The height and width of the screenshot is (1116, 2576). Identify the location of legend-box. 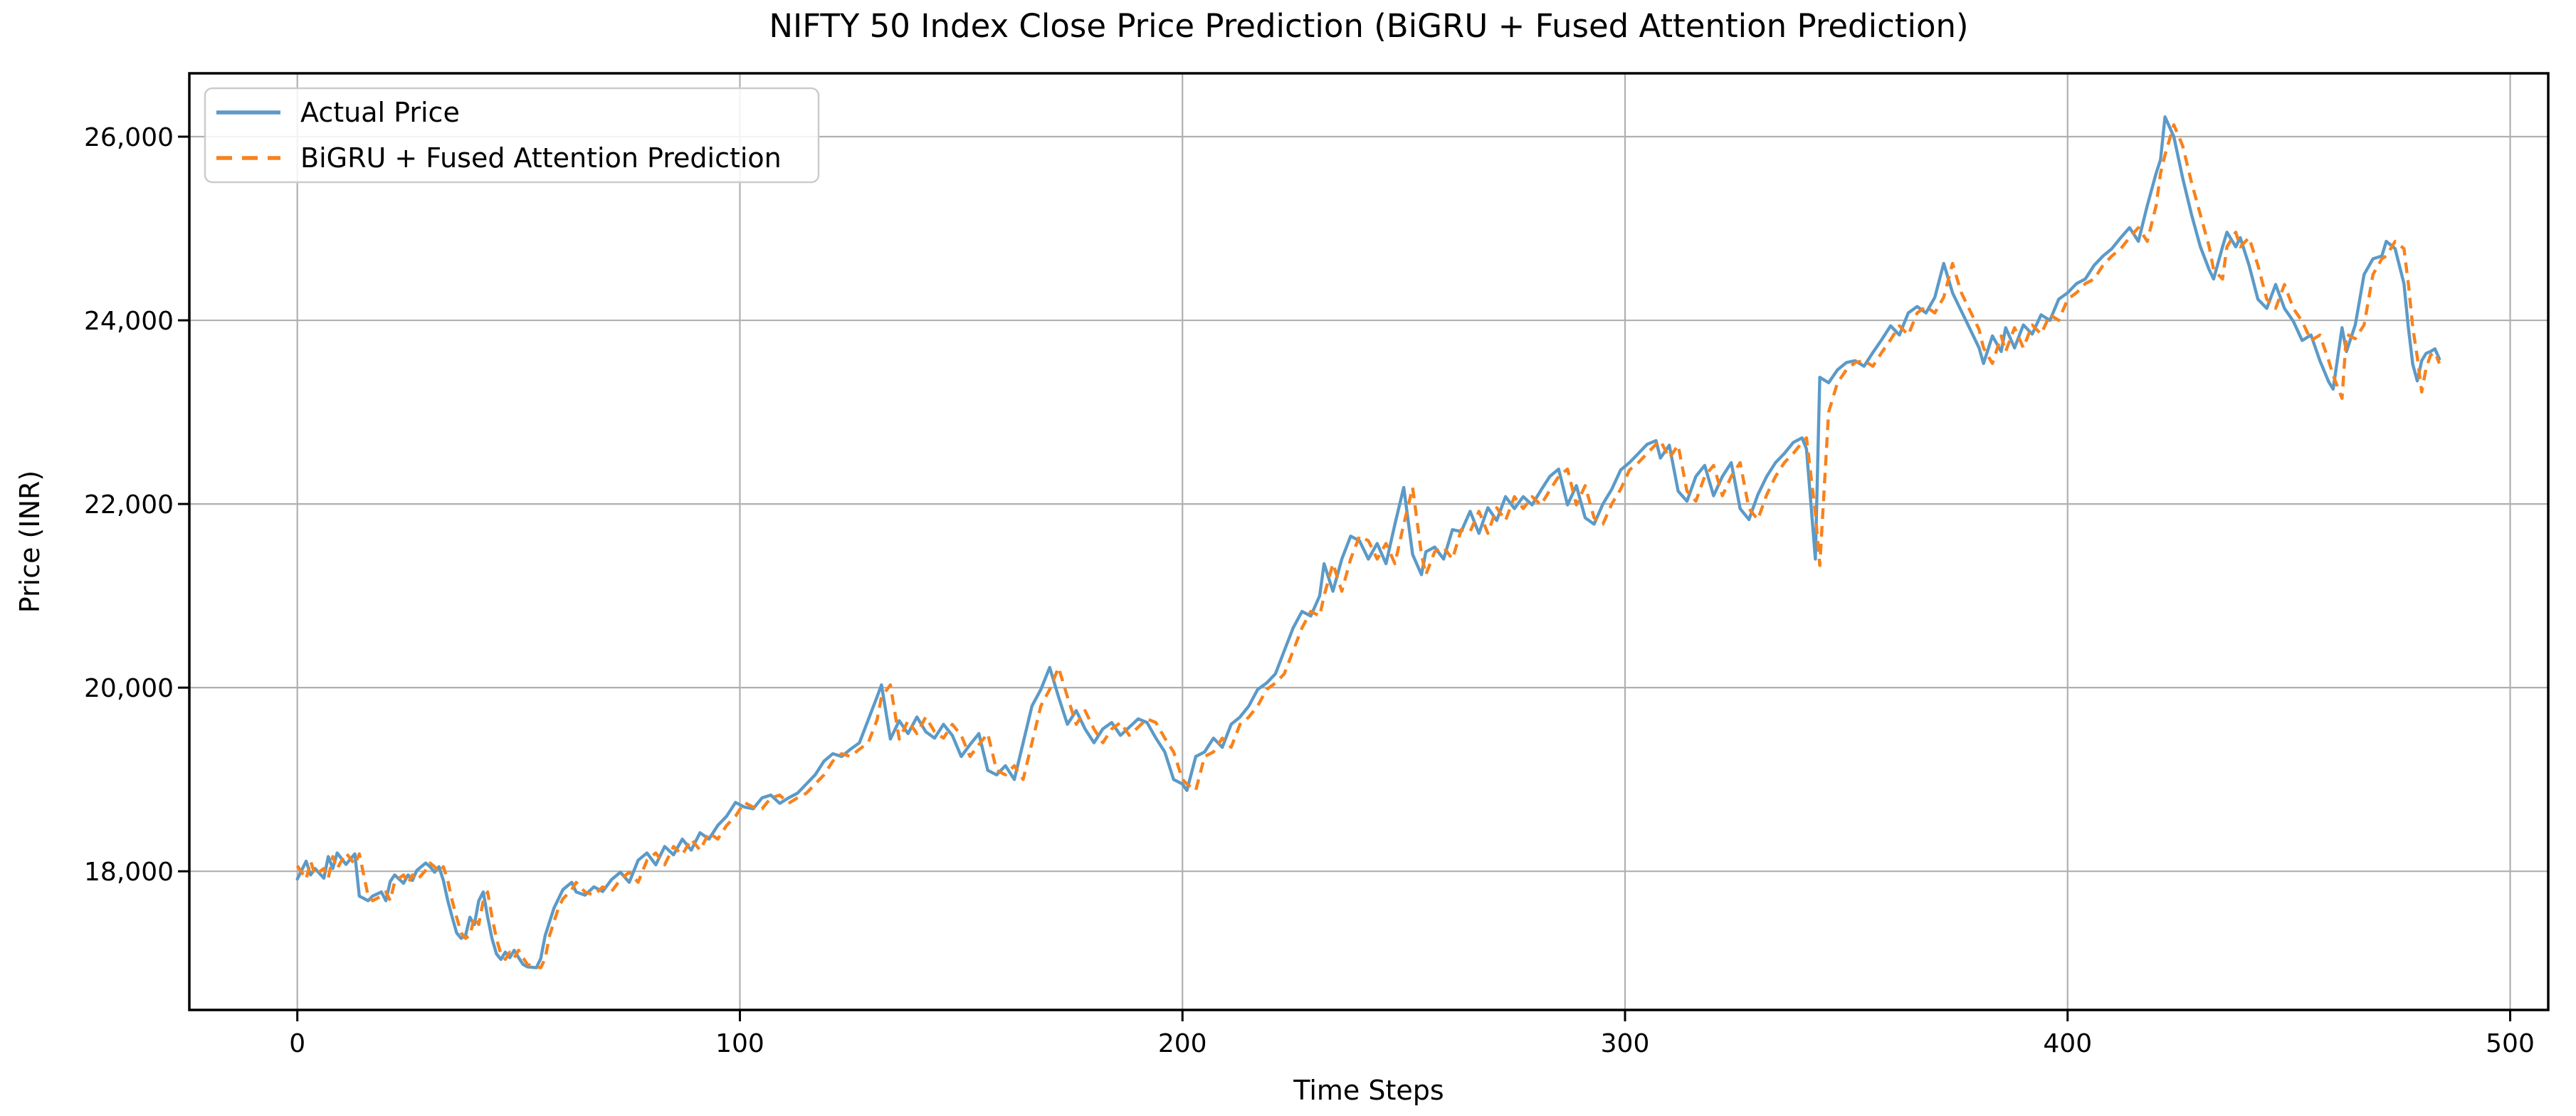
(512, 135).